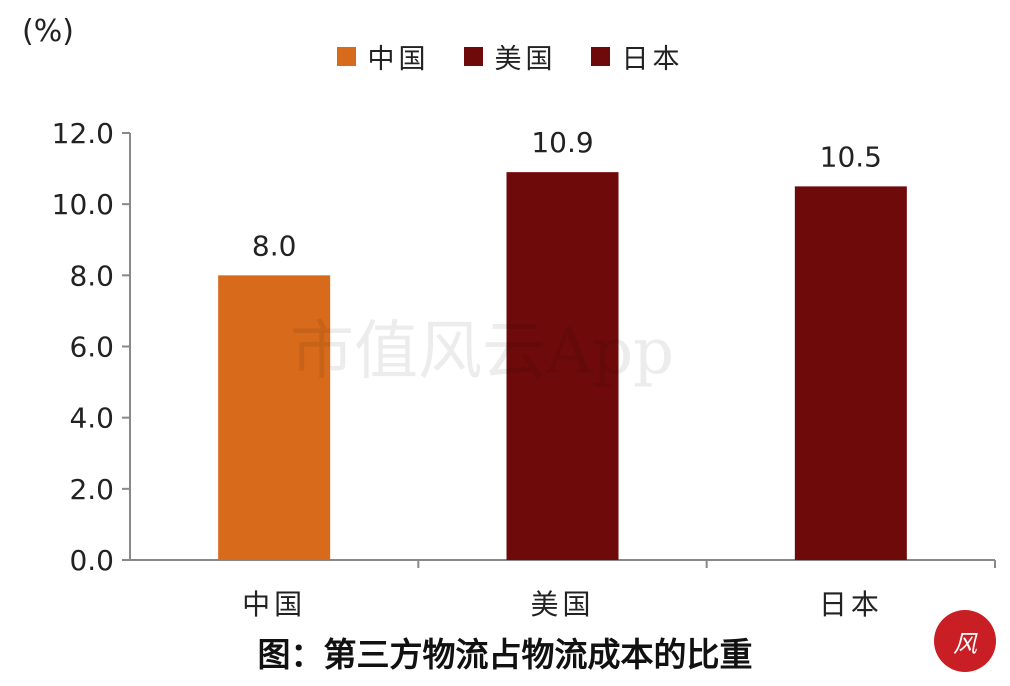  What do you see at coordinates (83, 133) in the screenshot?
I see `y-tick-label: 12.0` at bounding box center [83, 133].